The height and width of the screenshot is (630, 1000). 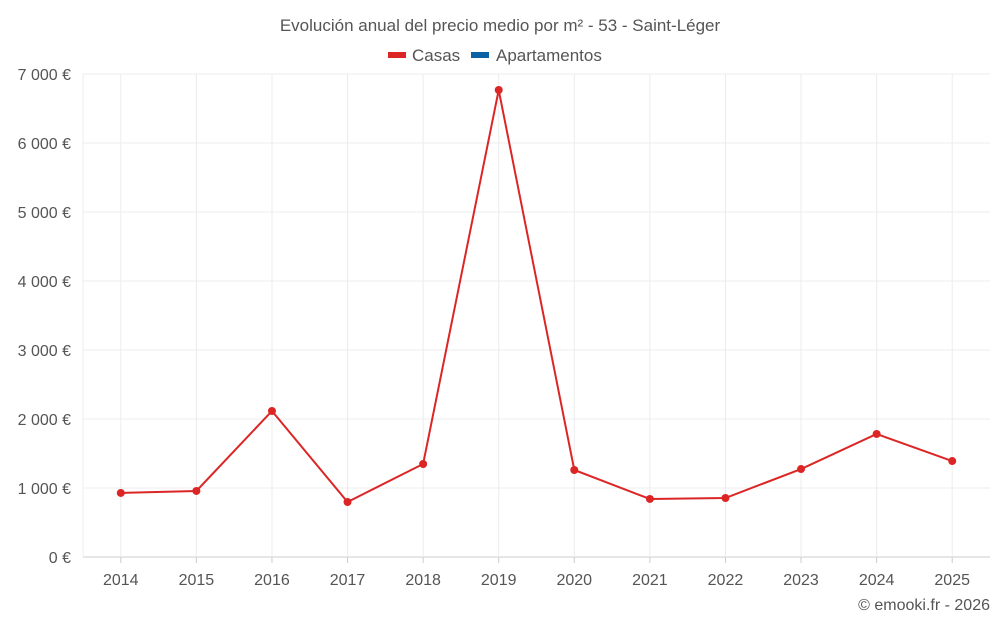 I want to click on x-tick-label: 2019, so click(x=499, y=580).